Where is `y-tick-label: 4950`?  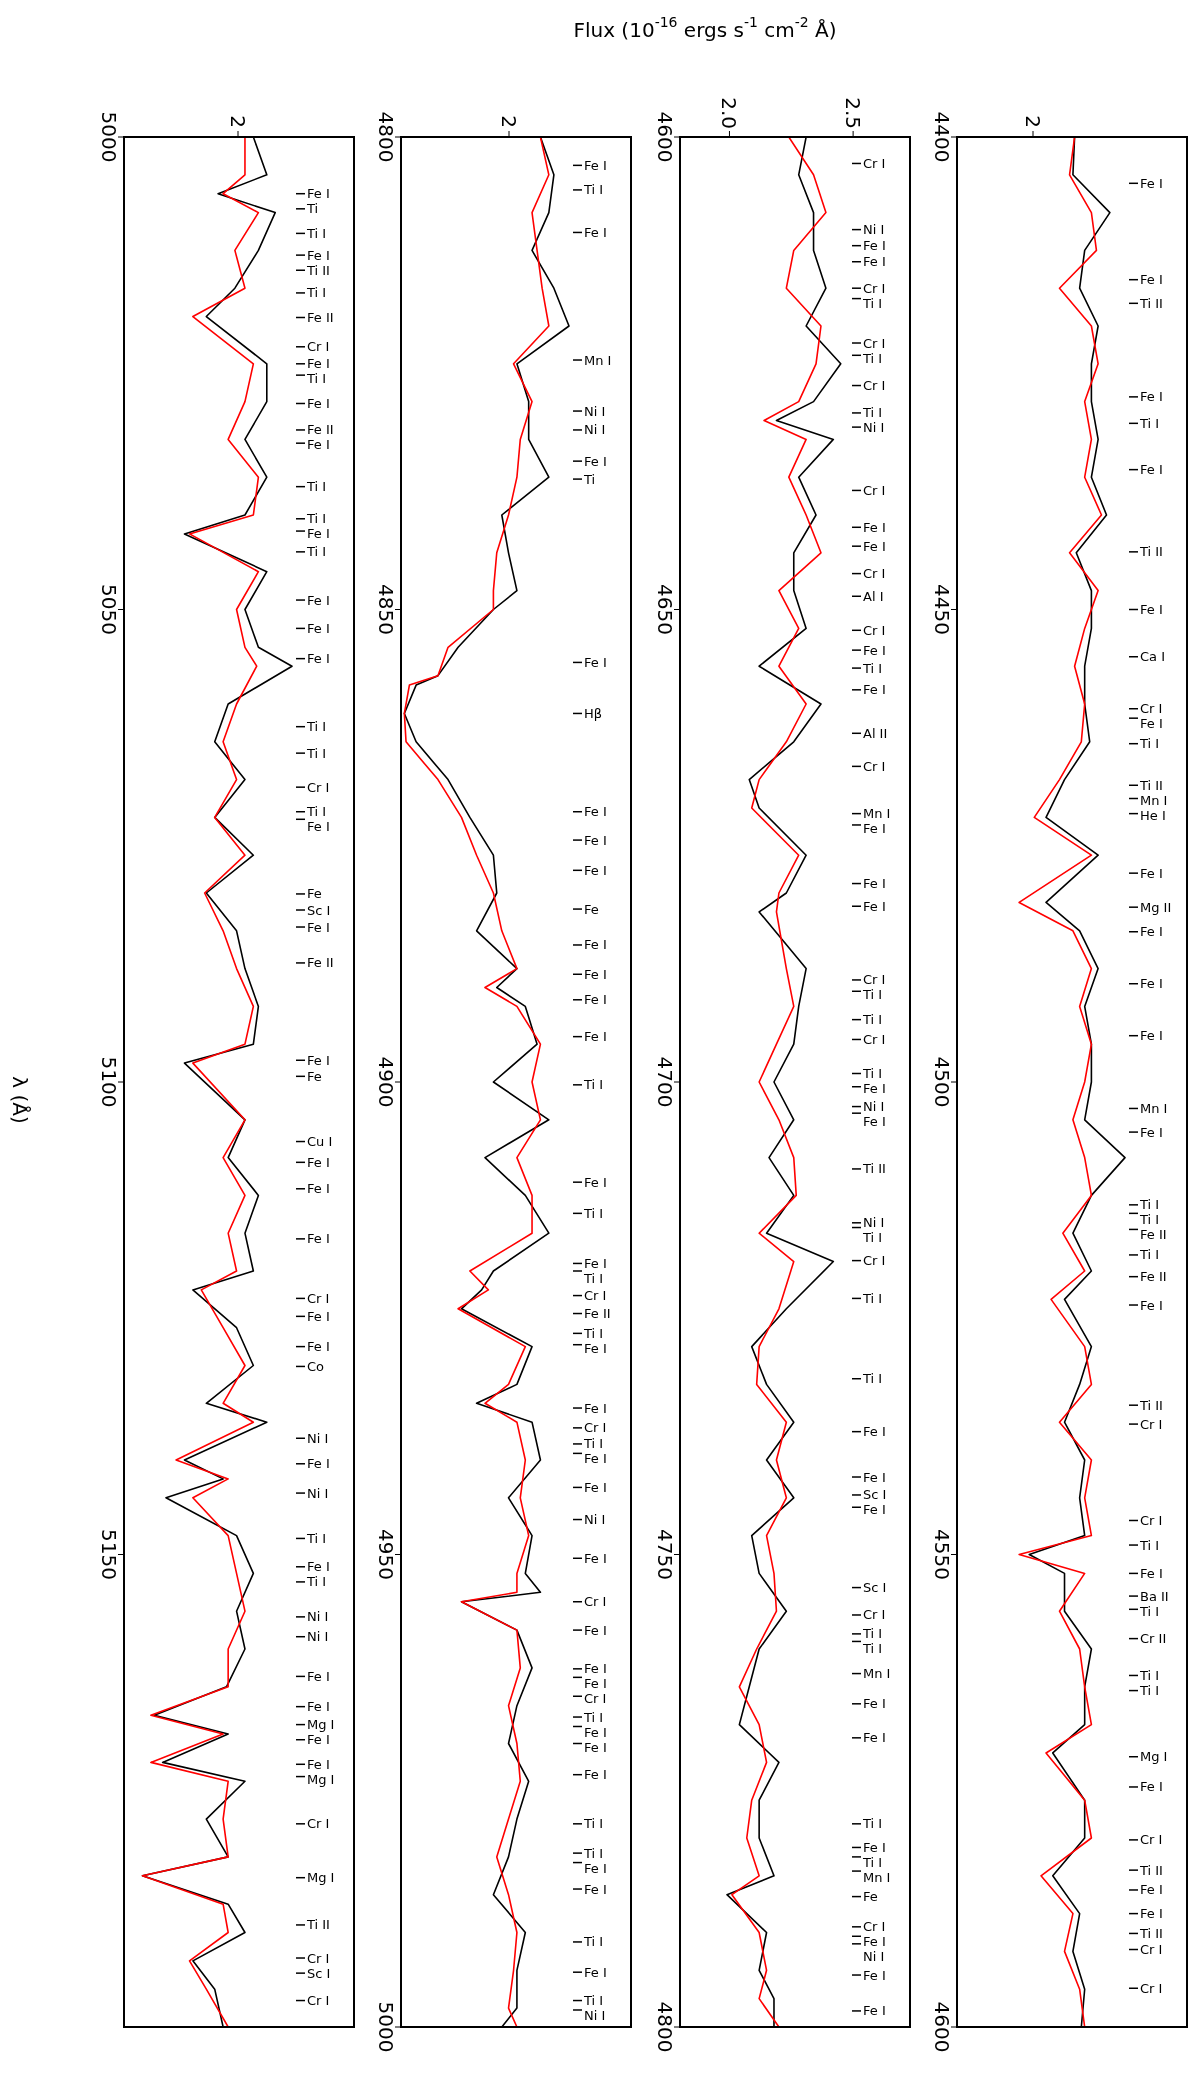
y-tick-label: 4950 is located at coordinates (385, 1554).